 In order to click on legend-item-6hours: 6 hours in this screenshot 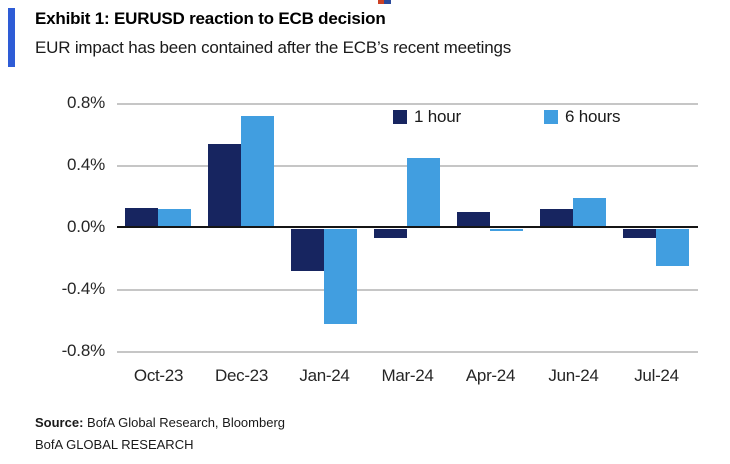, I will do `click(582, 117)`.